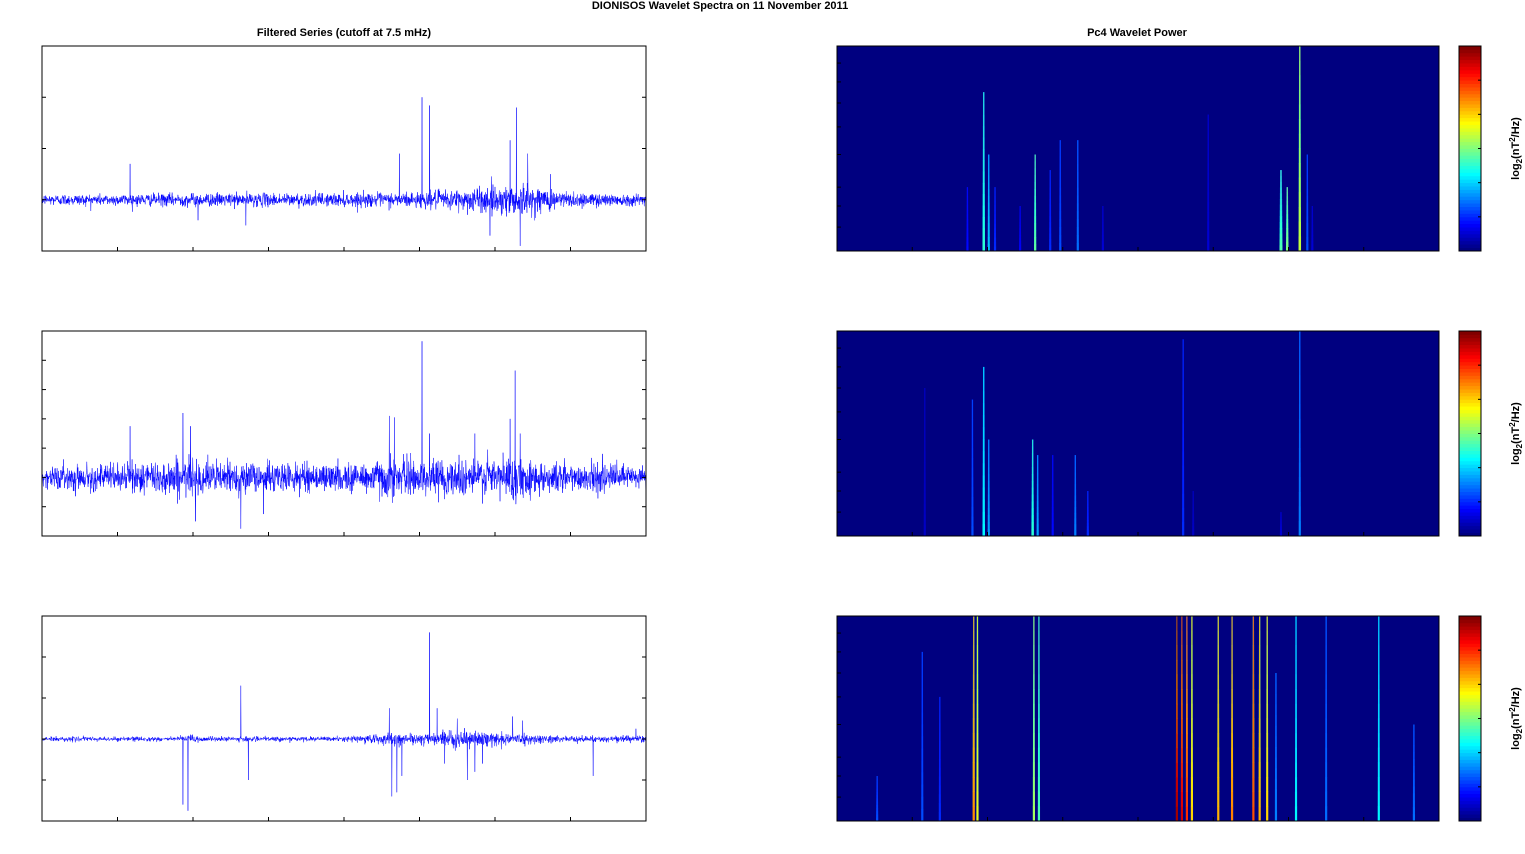 The width and height of the screenshot is (1525, 854). Describe the element at coordinates (1137, 33) in the screenshot. I see `right-column-title: Pc4 Wavelet Power` at that location.